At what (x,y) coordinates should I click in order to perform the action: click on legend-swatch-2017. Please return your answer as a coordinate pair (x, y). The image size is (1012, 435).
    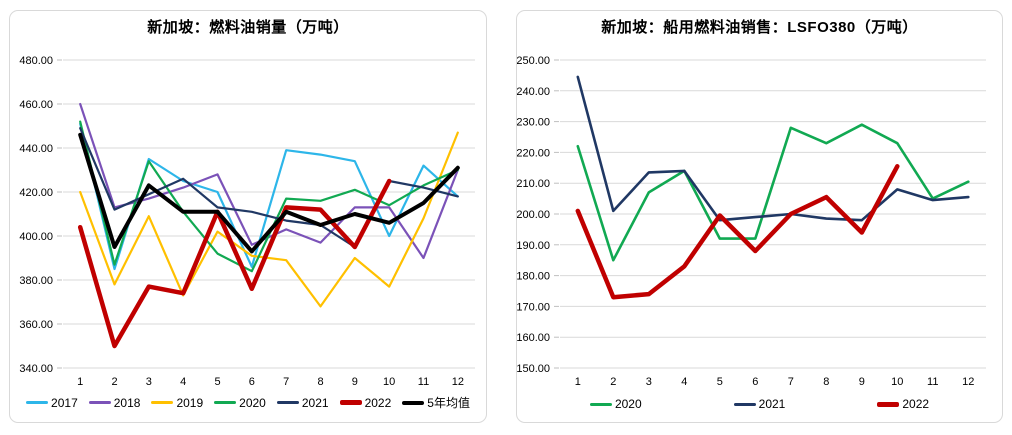
    Looking at the image, I should click on (37, 402).